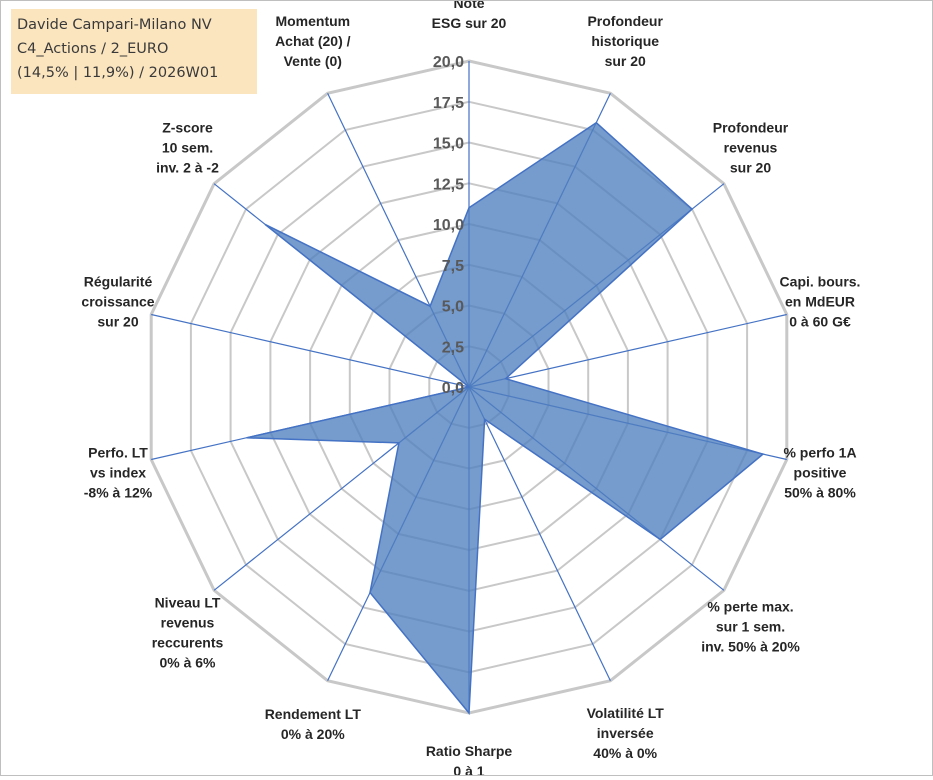 The image size is (933, 780). What do you see at coordinates (626, 733) in the screenshot?
I see `axis-label: Volatilité LT inversée 40% à 0%` at bounding box center [626, 733].